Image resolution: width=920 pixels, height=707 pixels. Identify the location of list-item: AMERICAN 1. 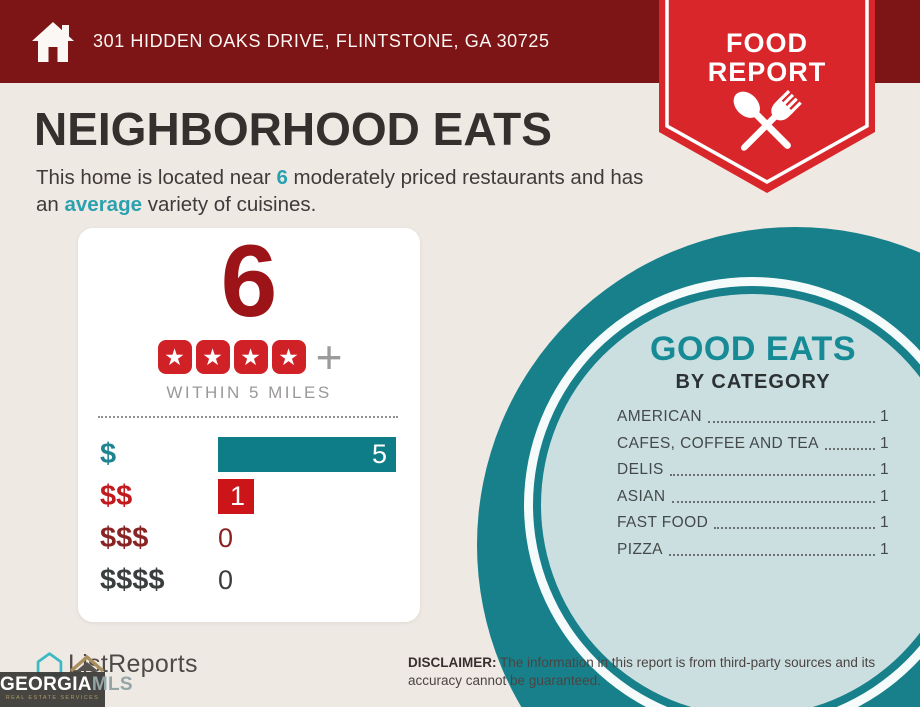
(753, 417).